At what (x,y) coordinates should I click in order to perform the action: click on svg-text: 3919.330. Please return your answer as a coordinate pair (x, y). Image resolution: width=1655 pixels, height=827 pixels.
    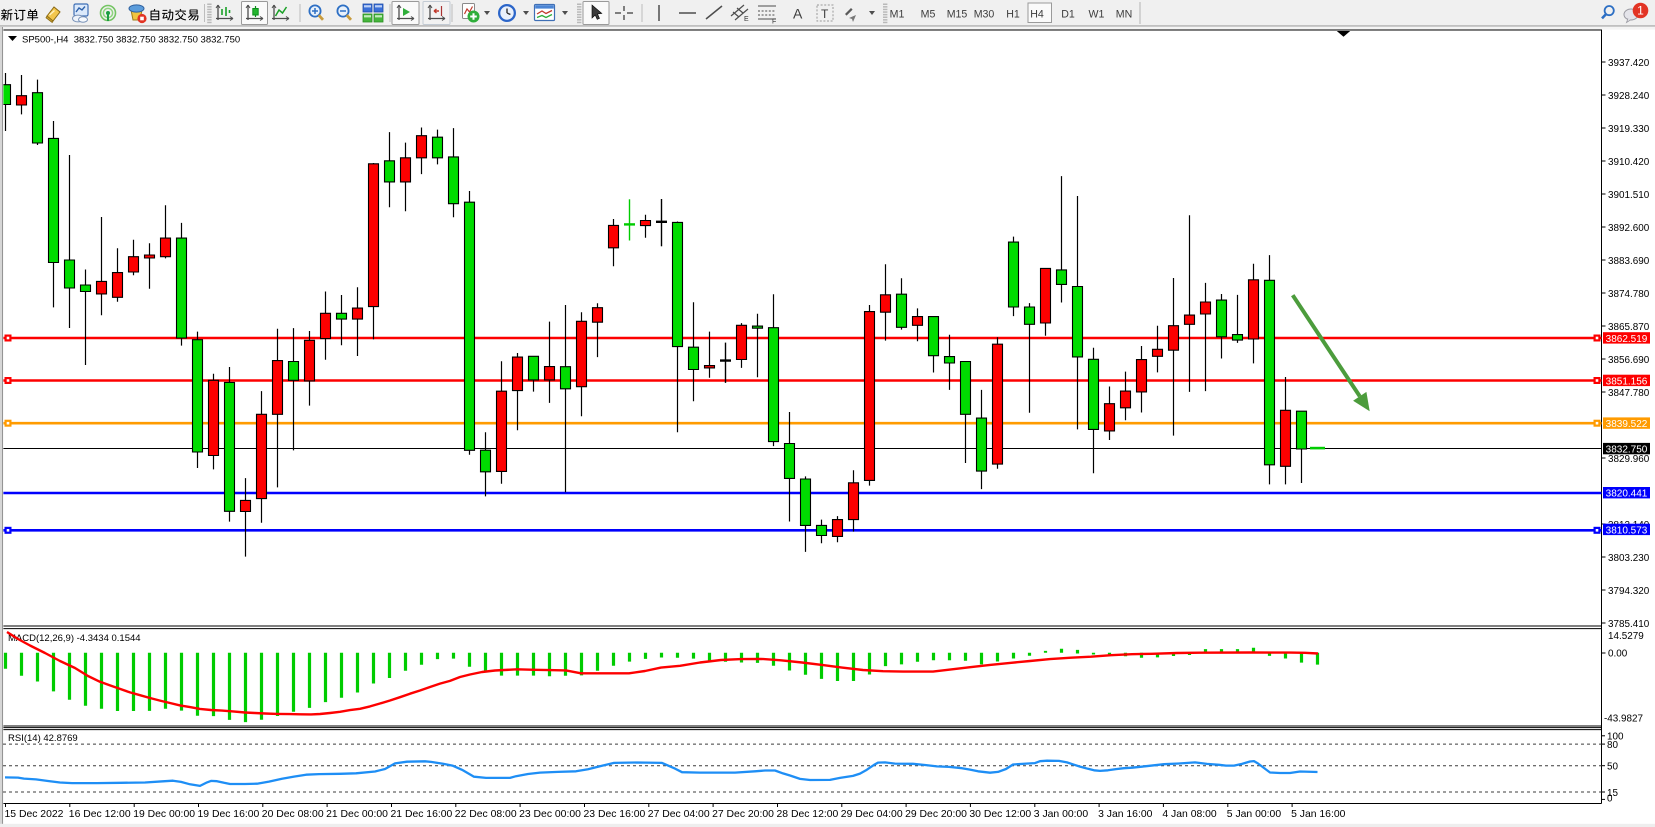
    Looking at the image, I should click on (1629, 129).